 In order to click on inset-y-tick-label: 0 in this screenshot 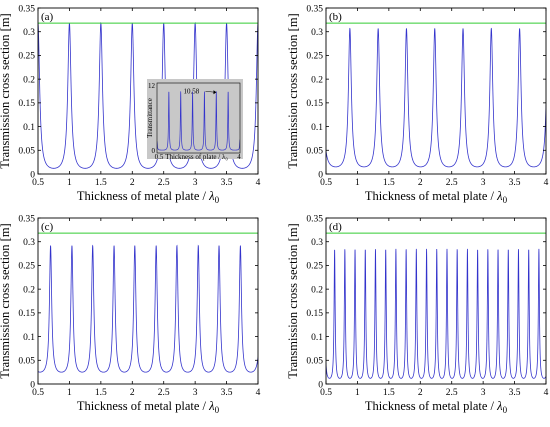, I will do `click(154, 151)`.